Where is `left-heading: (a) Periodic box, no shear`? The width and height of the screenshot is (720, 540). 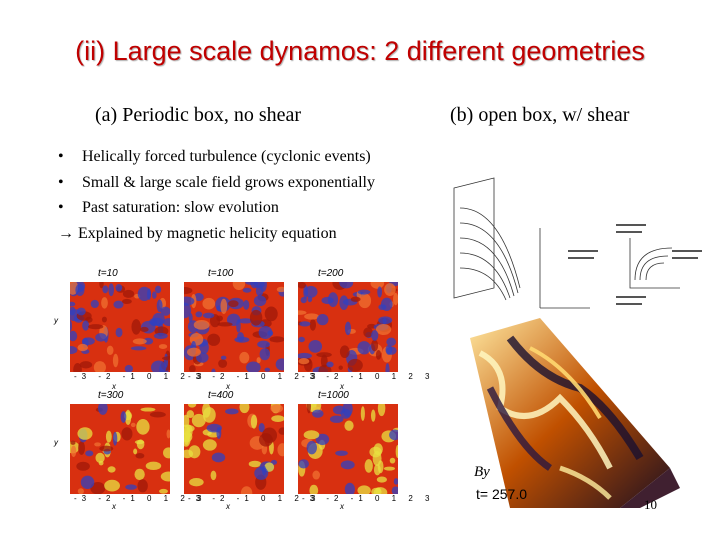 left-heading: (a) Periodic box, no shear is located at coordinates (198, 115).